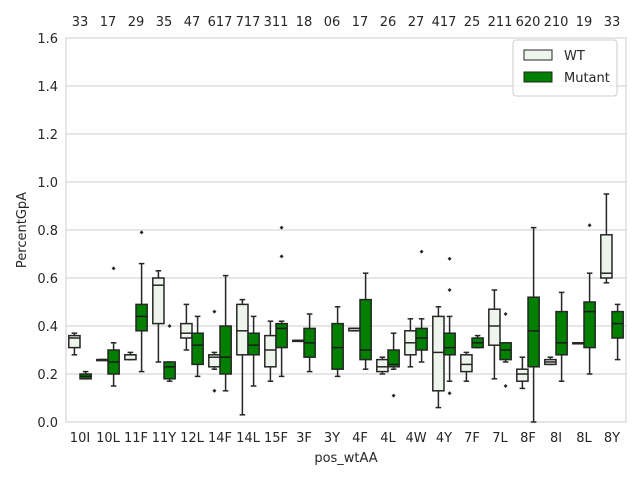 This screenshot has width=640, height=480. What do you see at coordinates (108, 438) in the screenshot?
I see `x-tick-10L: 10L` at bounding box center [108, 438].